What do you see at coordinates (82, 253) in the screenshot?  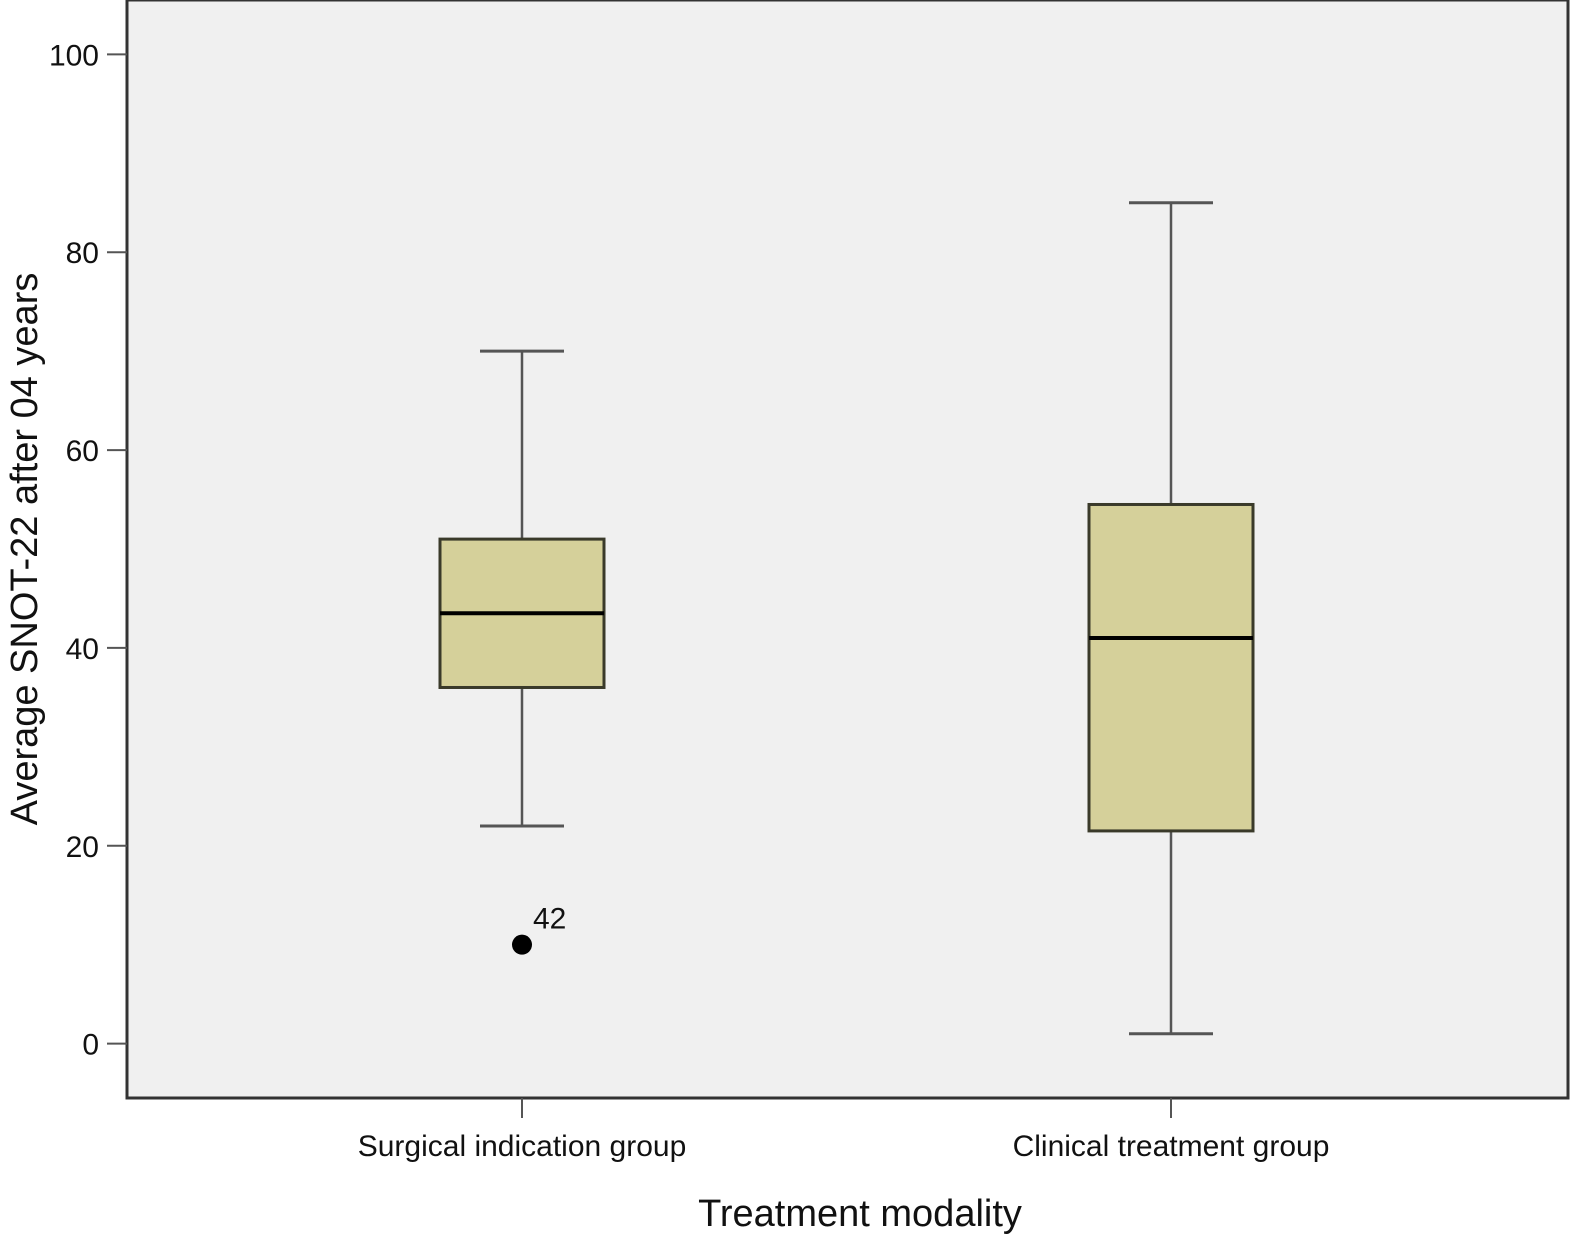 I see `y-tick-label: 80` at bounding box center [82, 253].